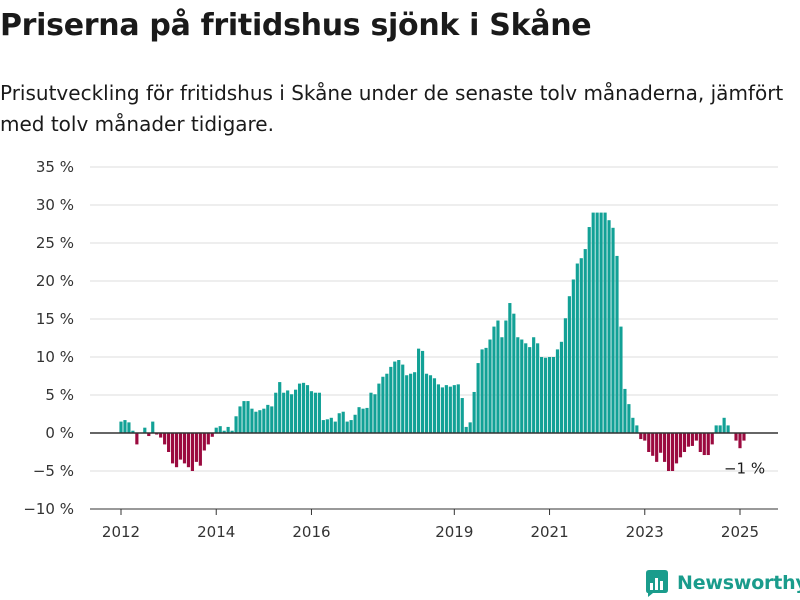  What do you see at coordinates (311, 532) in the screenshot?
I see `x-tick-label: 2016` at bounding box center [311, 532].